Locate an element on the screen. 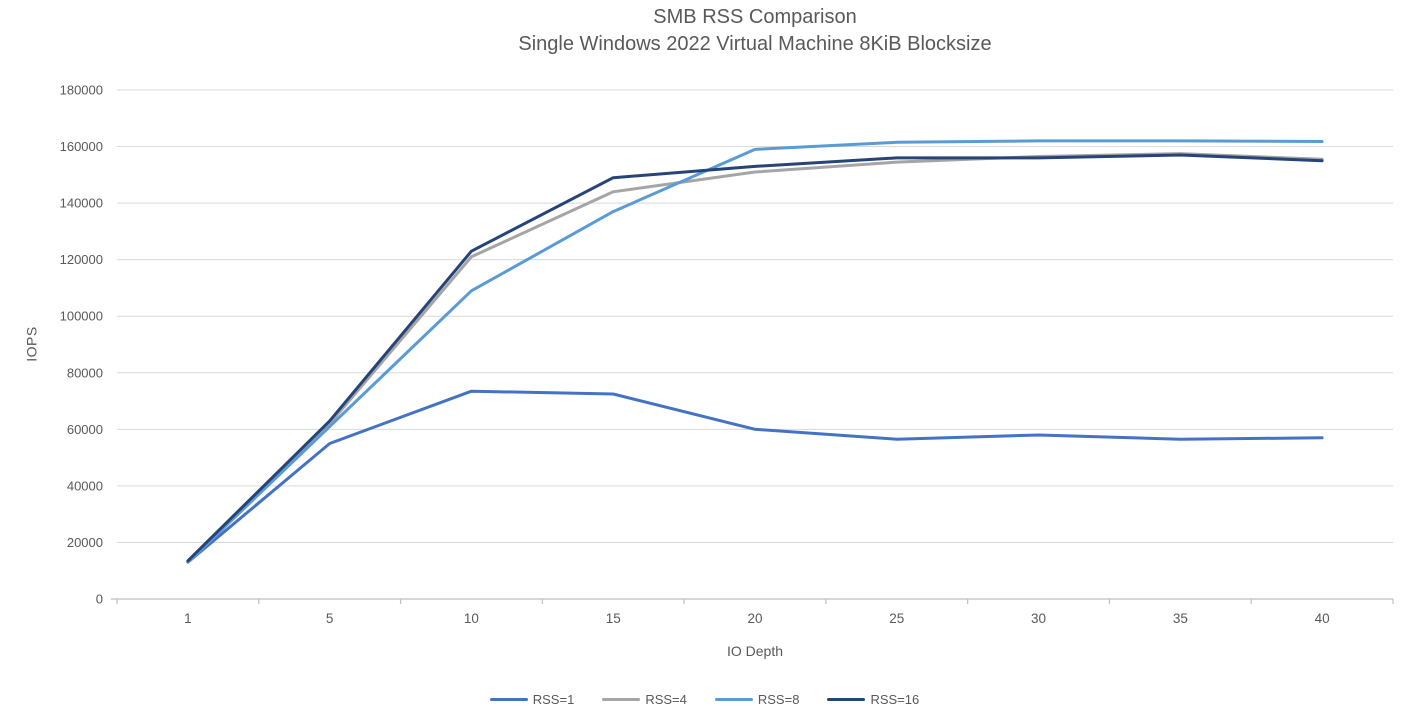 The height and width of the screenshot is (724, 1409). x-tick-label: 30 is located at coordinates (1038, 618).